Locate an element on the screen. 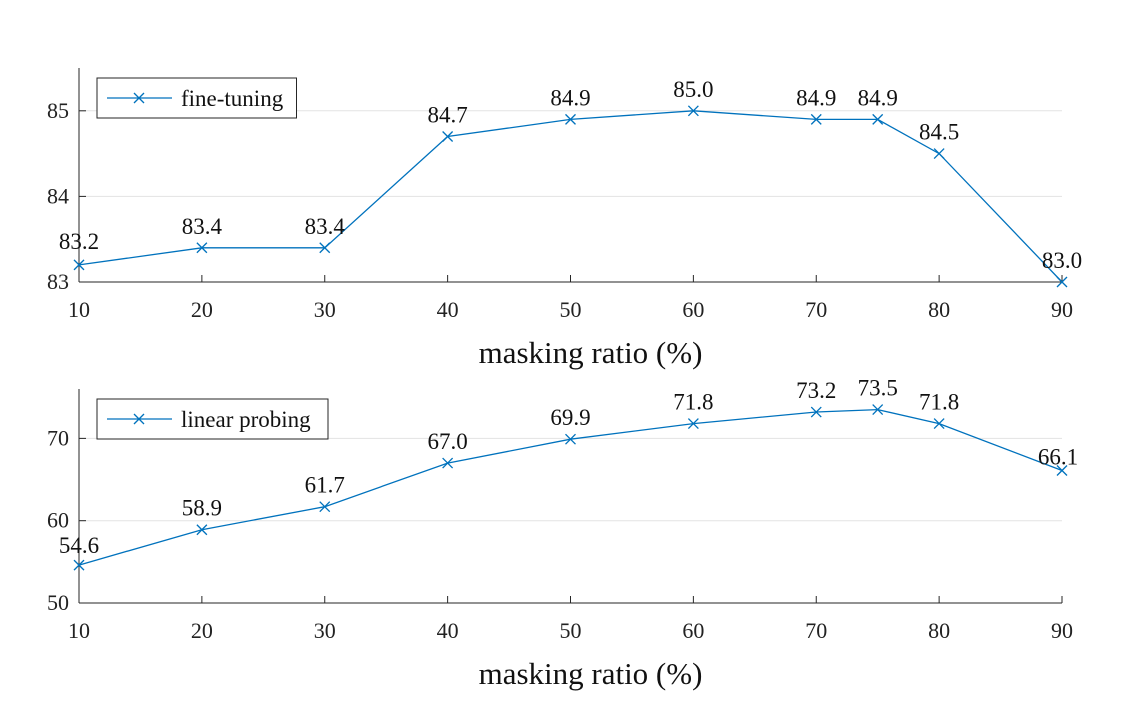  data-label: 73.5 is located at coordinates (878, 388).